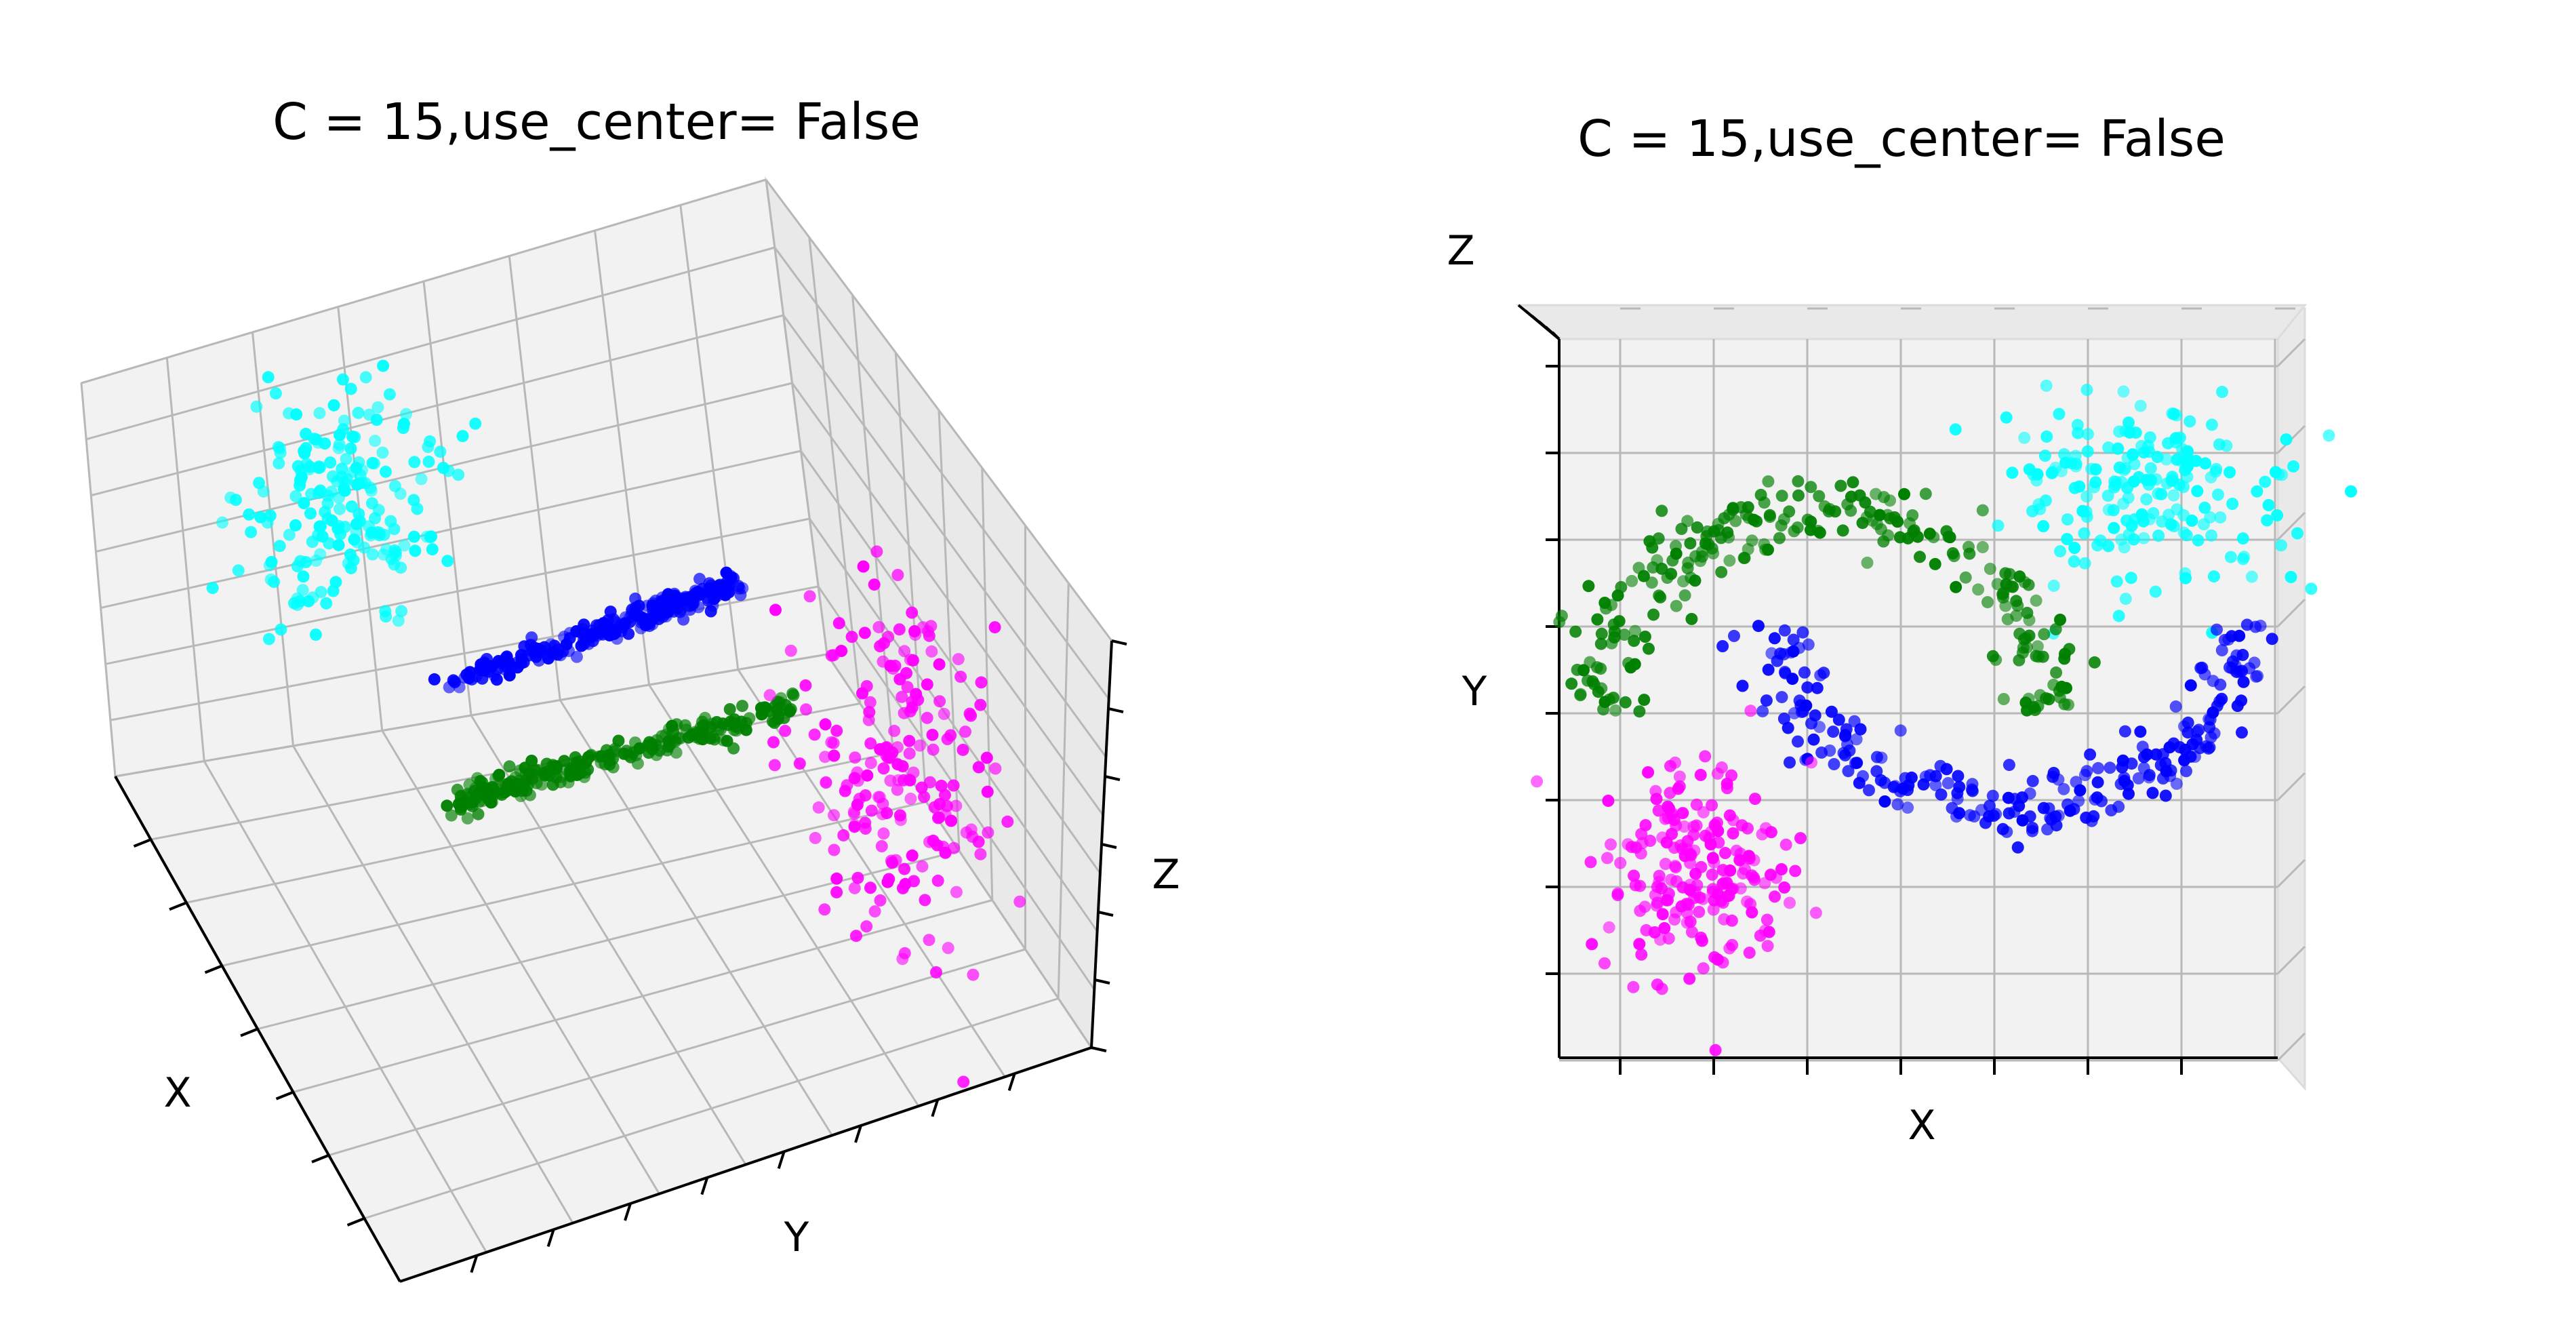 The width and height of the screenshot is (2576, 1329). Describe the element at coordinates (1474, 691) in the screenshot. I see `chart2-y-axis-label: Y` at that location.